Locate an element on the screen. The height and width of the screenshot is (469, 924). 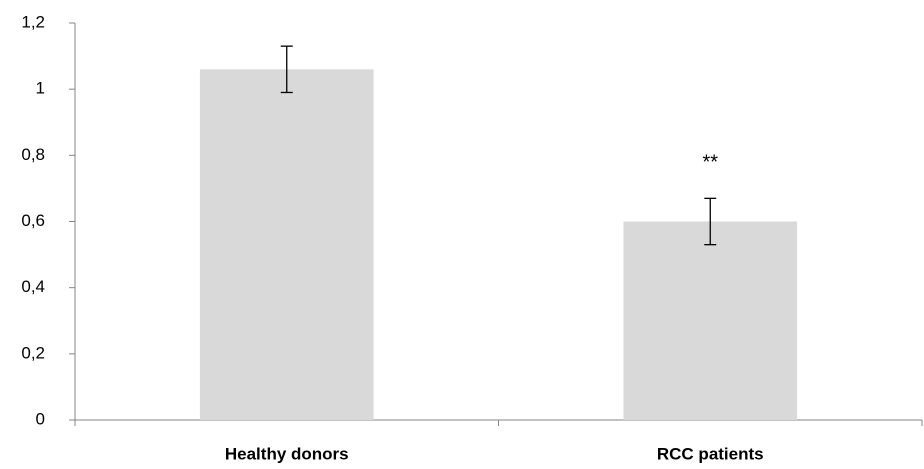
annotations: ** is located at coordinates (710, 163).